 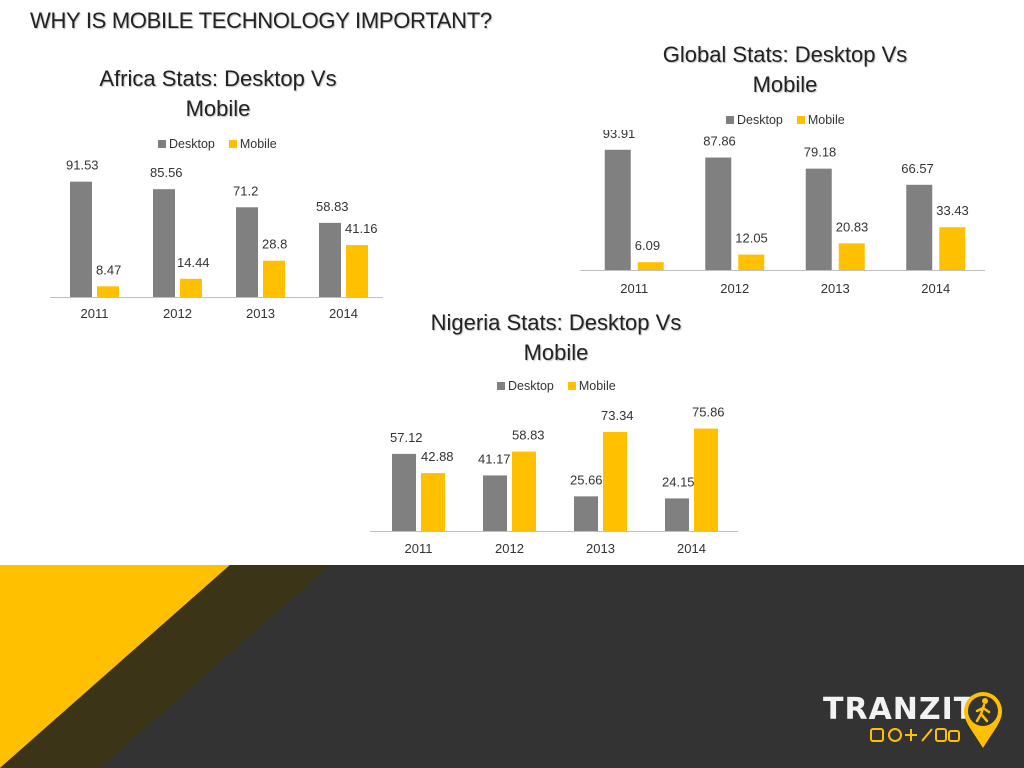 I want to click on nigeria-data-label-desktop-2011: 57.12, so click(x=406, y=437).